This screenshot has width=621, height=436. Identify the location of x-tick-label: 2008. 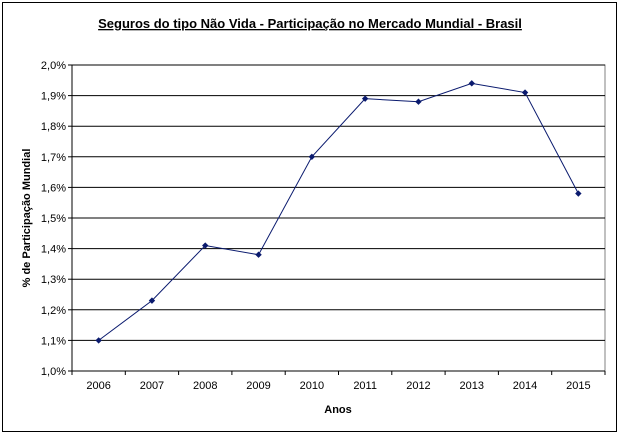
(205, 386).